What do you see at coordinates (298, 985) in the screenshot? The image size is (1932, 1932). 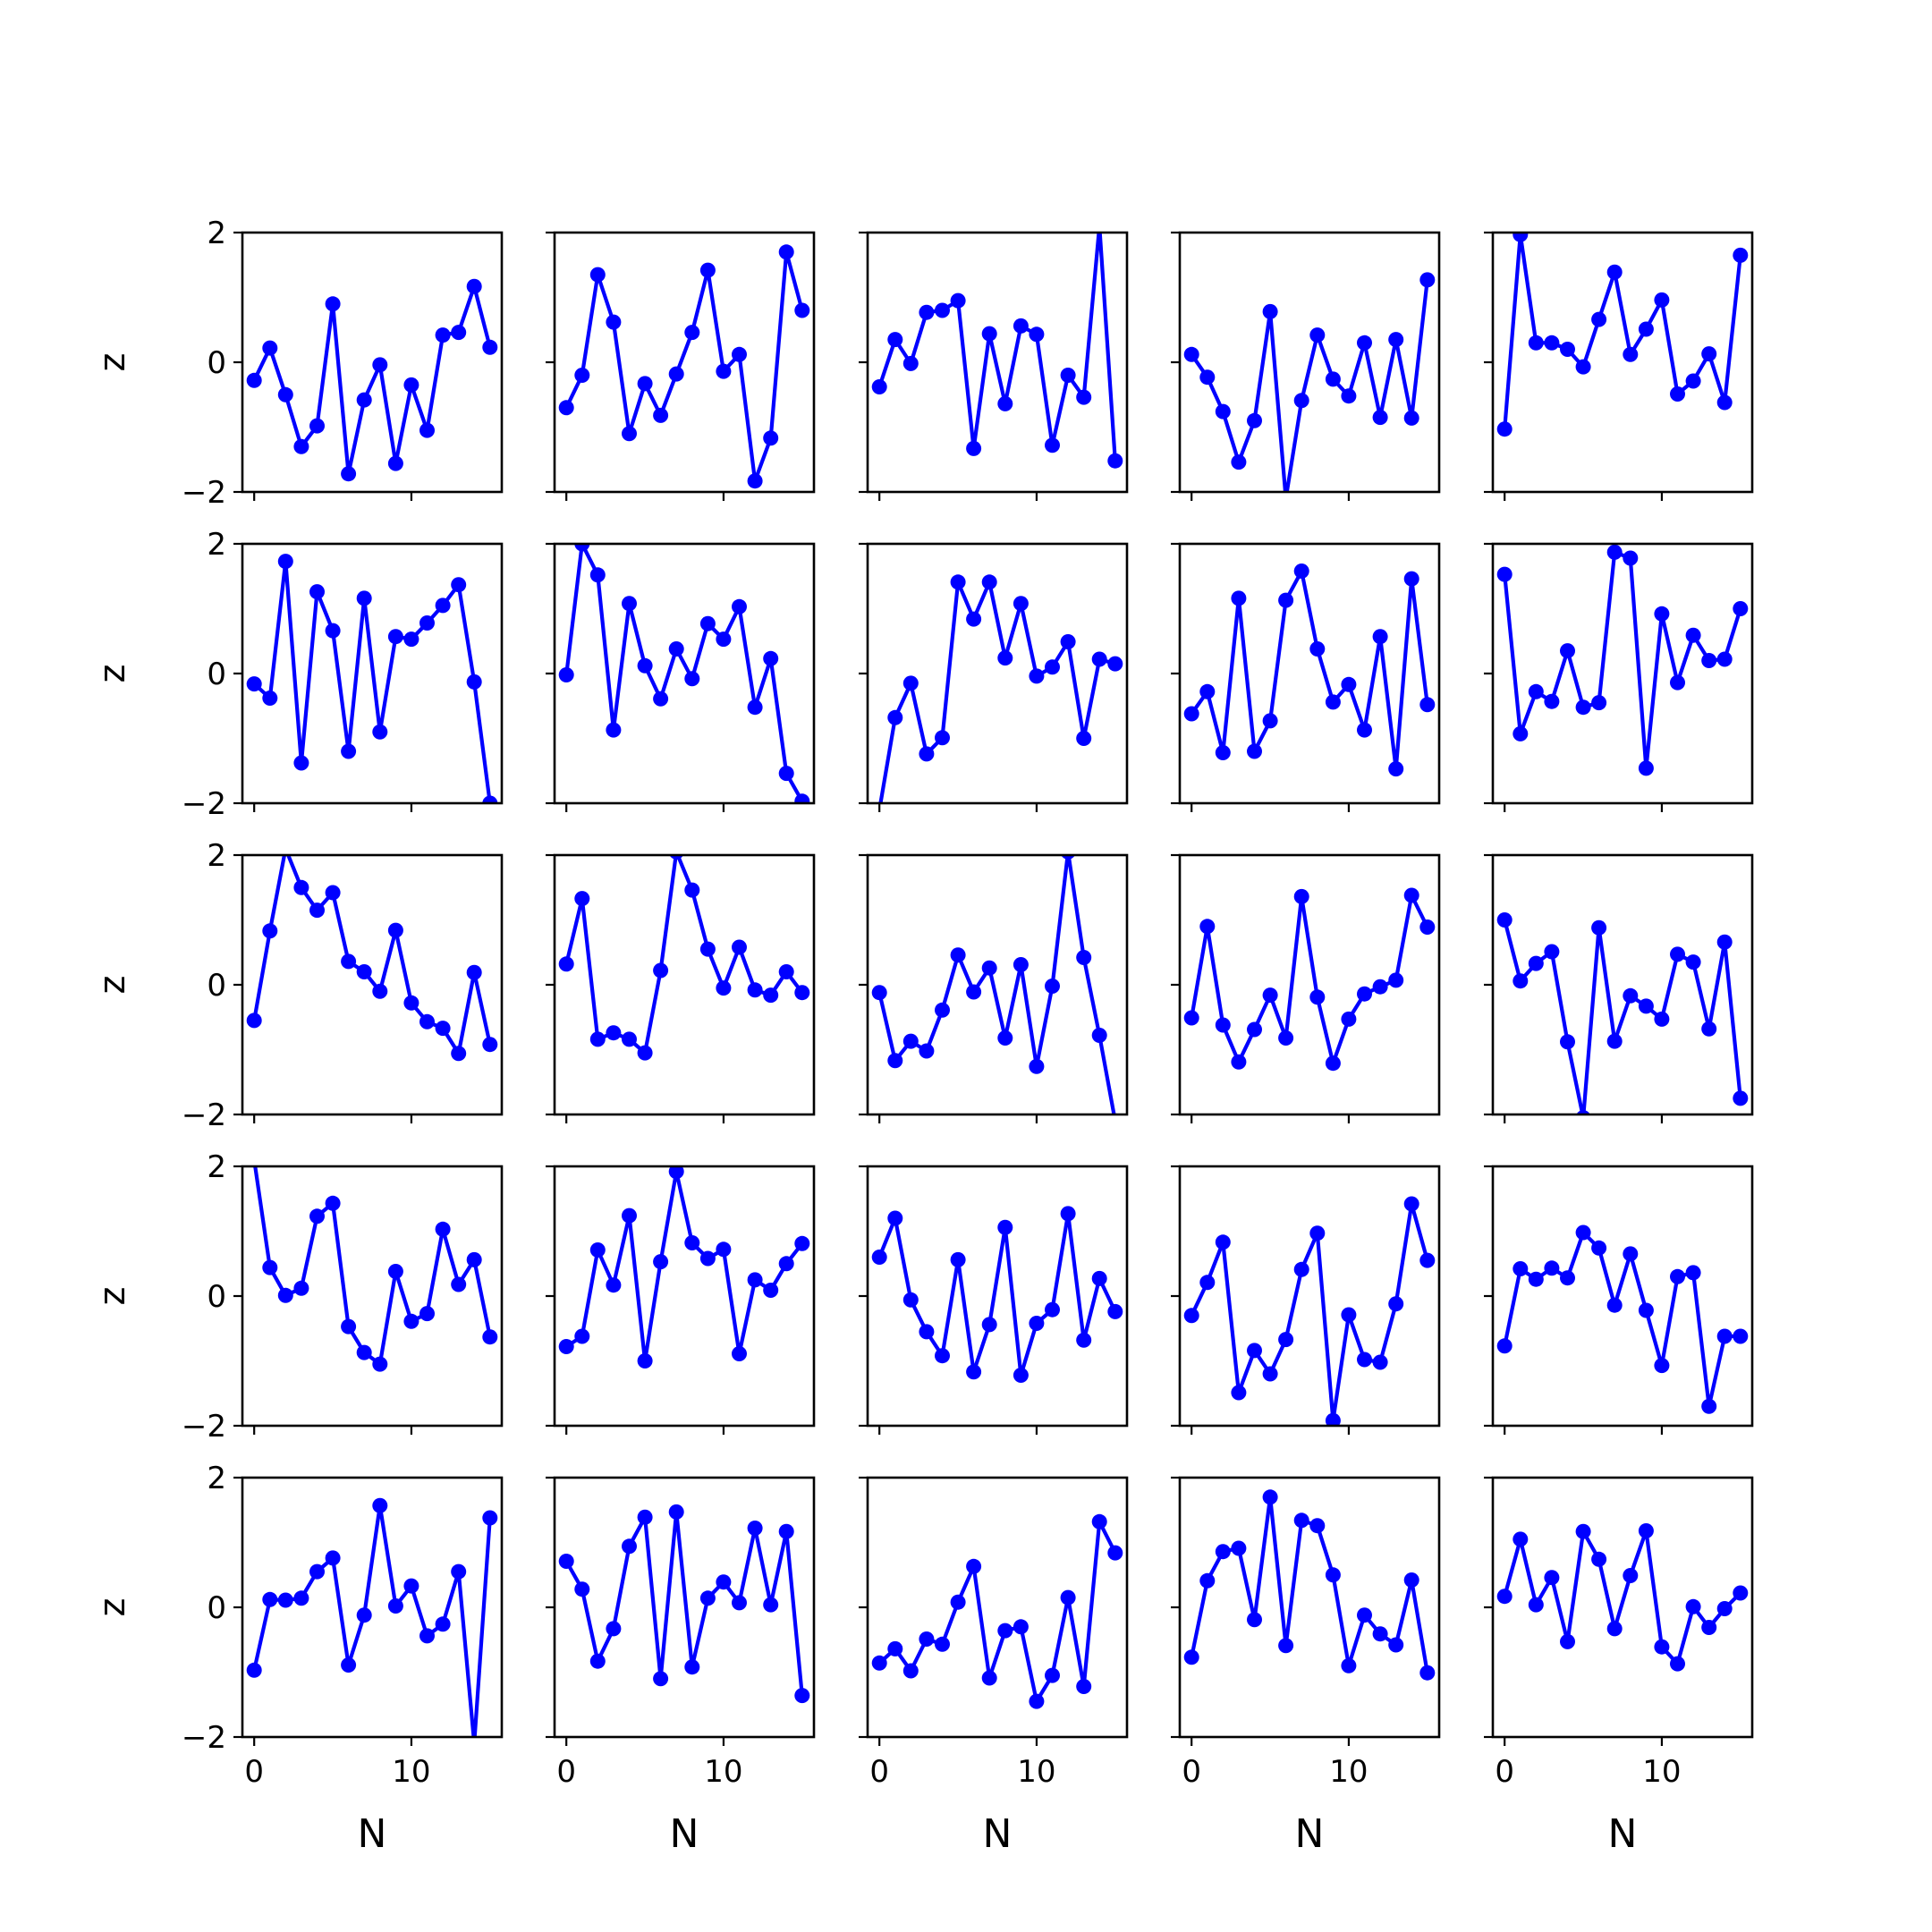 I see `panel-r2-c0: −2 0 2 z` at bounding box center [298, 985].